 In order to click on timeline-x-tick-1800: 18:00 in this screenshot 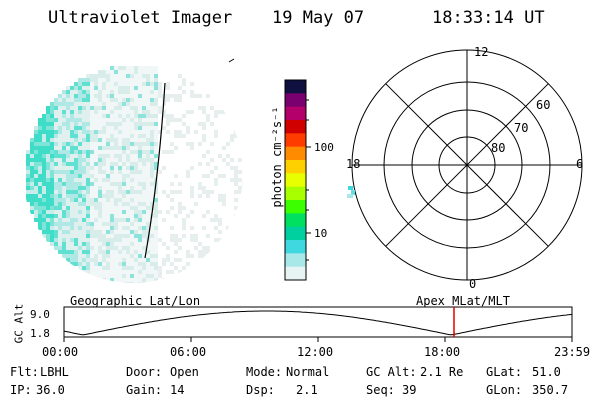, I will do `click(442, 352)`.